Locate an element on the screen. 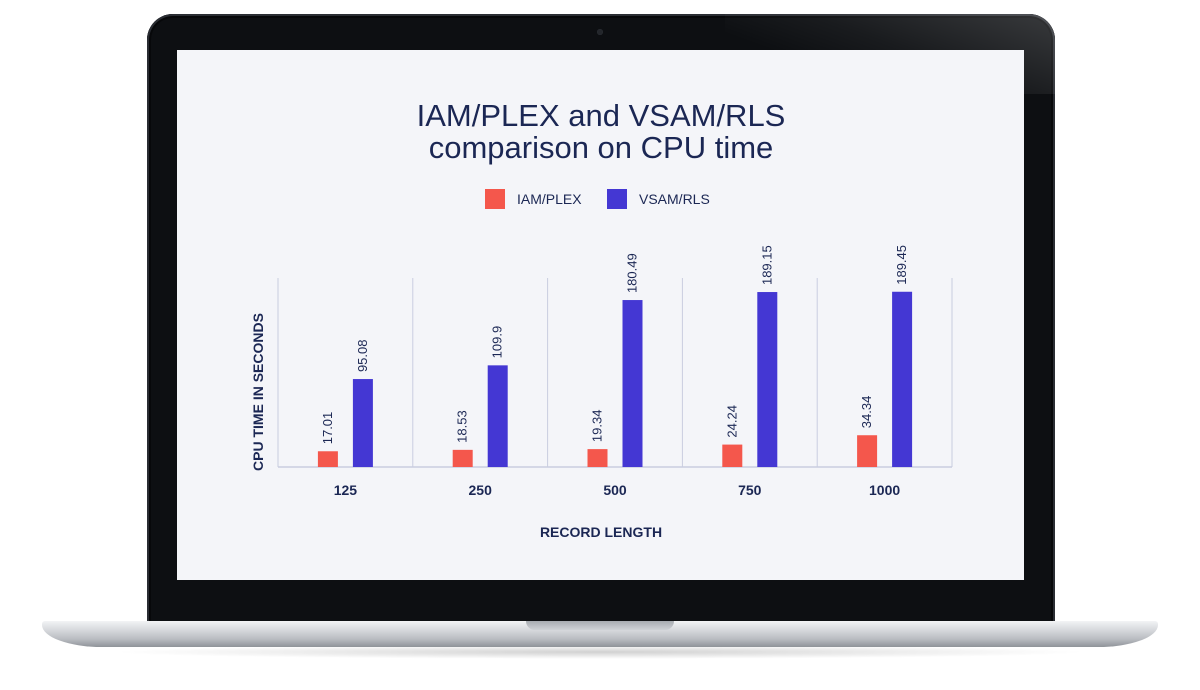  laptop-shadow is located at coordinates (600, 652).